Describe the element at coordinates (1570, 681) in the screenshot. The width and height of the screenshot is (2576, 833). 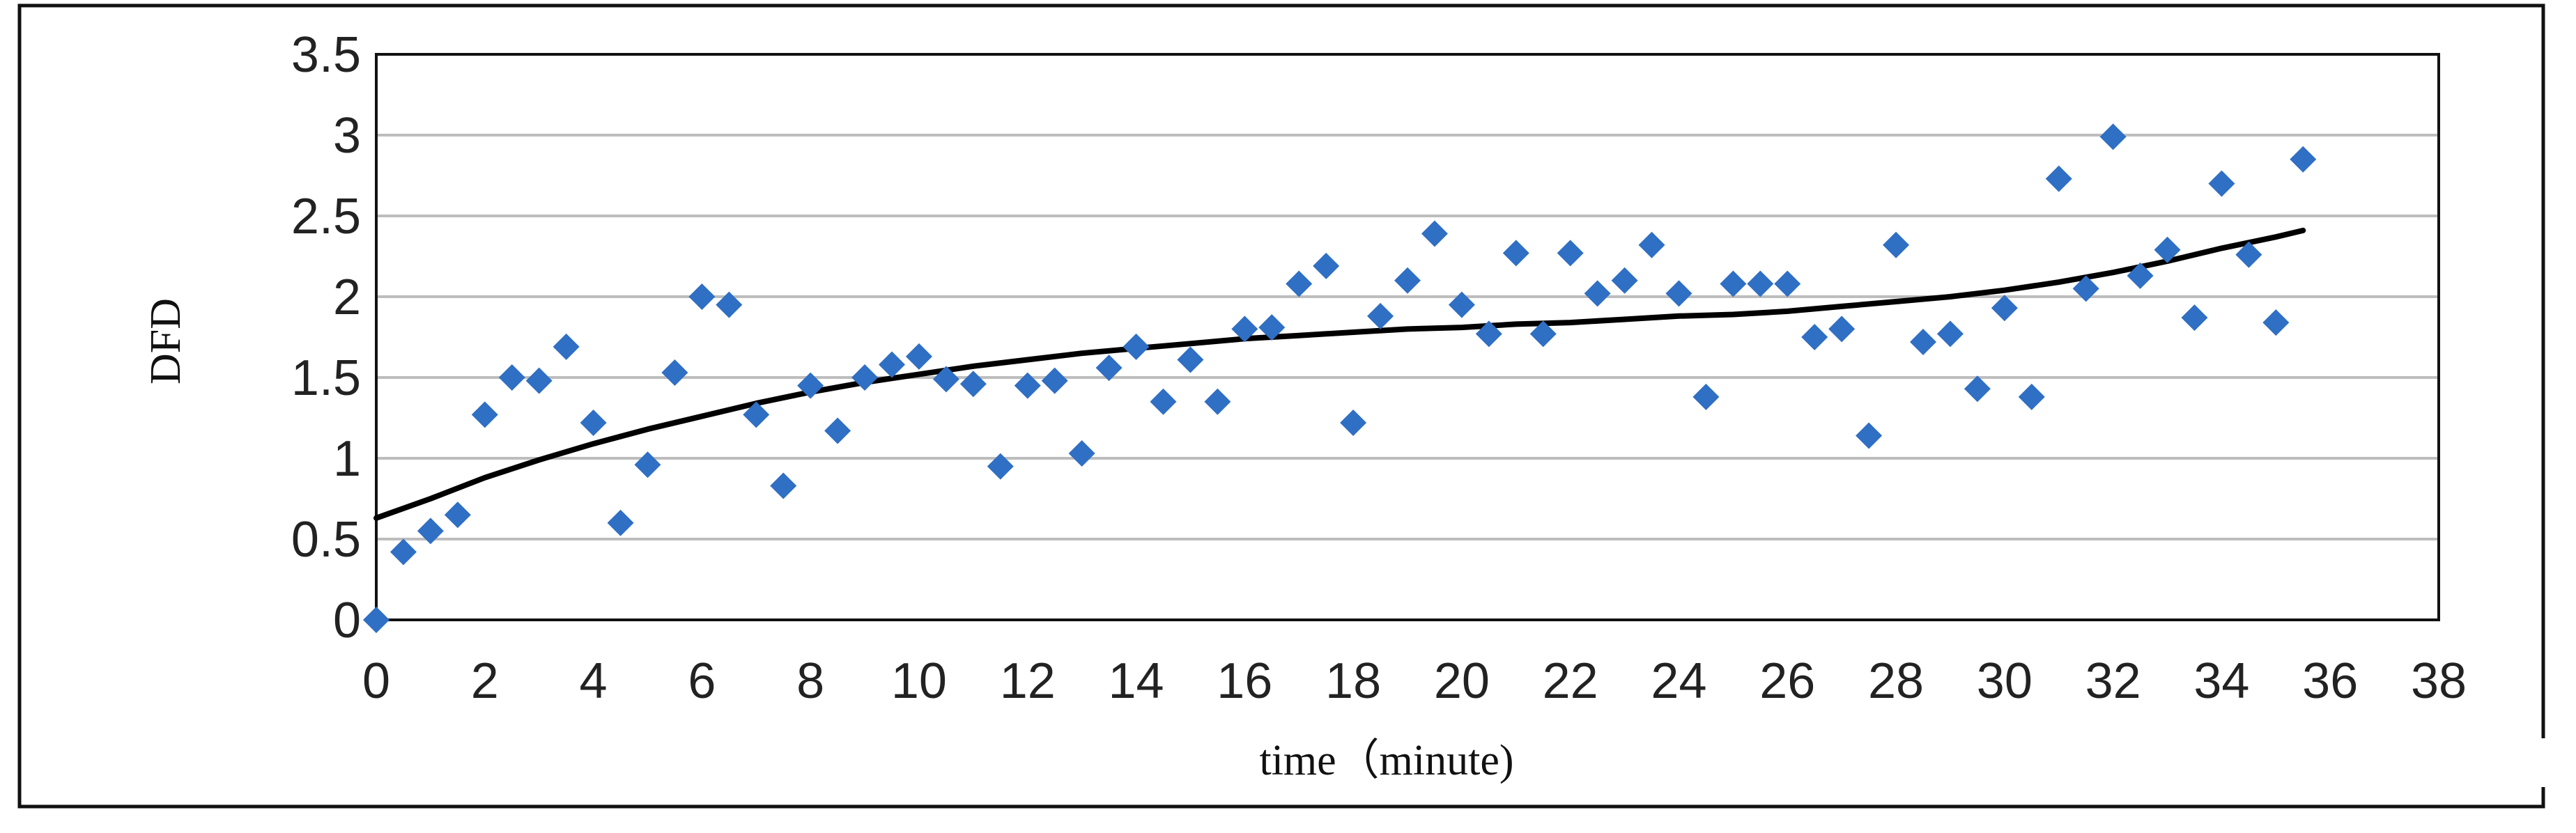
I see `x-tick-label: 22` at that location.